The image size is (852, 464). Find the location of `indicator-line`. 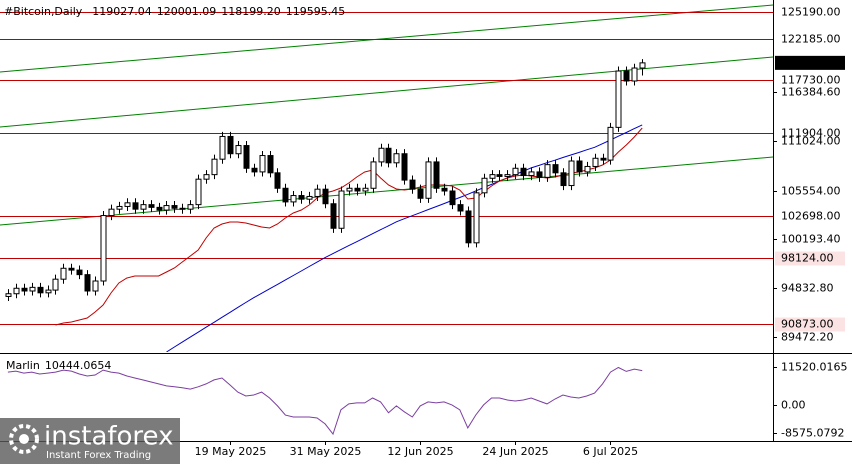

indicator-line is located at coordinates (325, 401).